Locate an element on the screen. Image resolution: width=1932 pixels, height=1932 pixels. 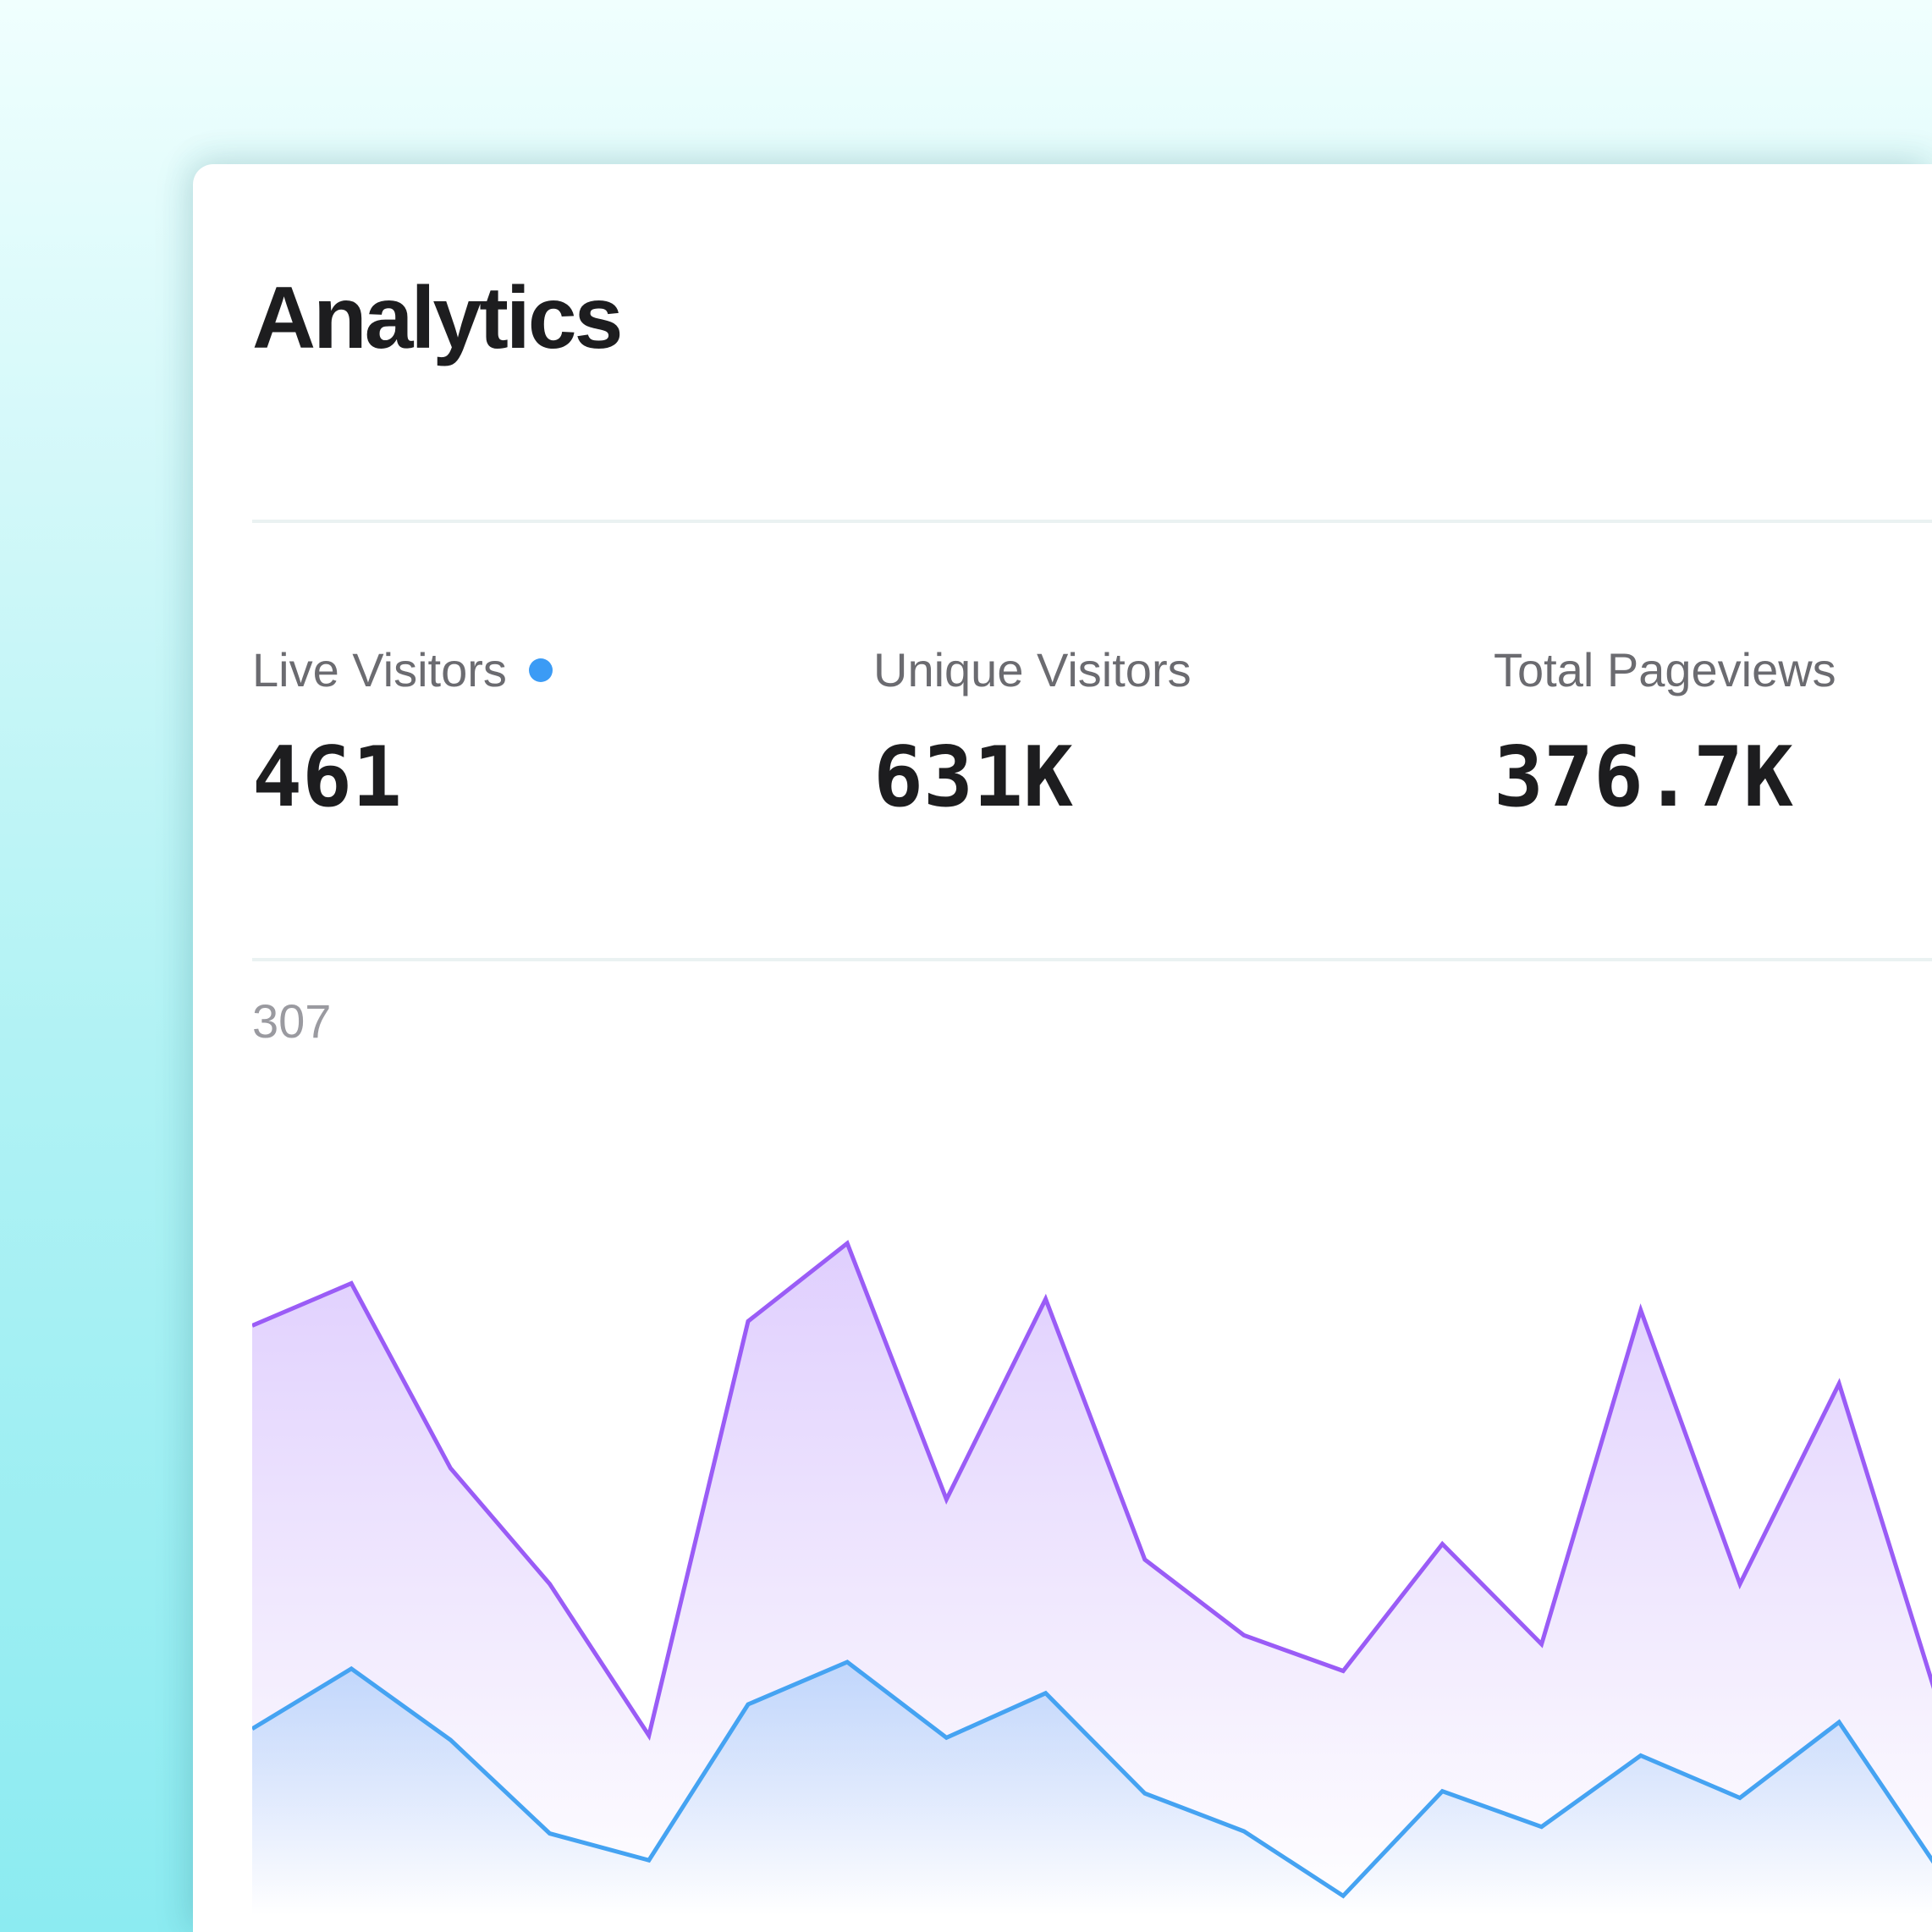
page-title: Analytics is located at coordinates (437, 318).